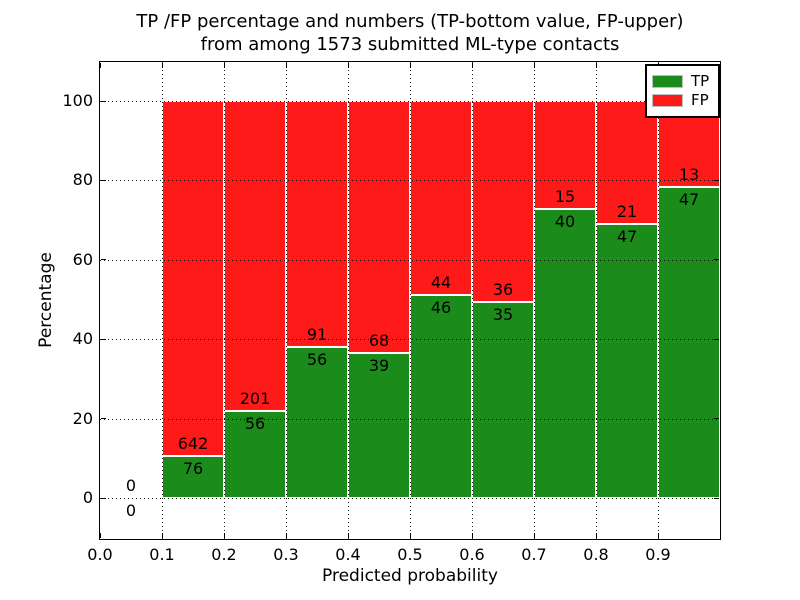  What do you see at coordinates (503, 315) in the screenshot?
I see `tp-count-label: 35` at bounding box center [503, 315].